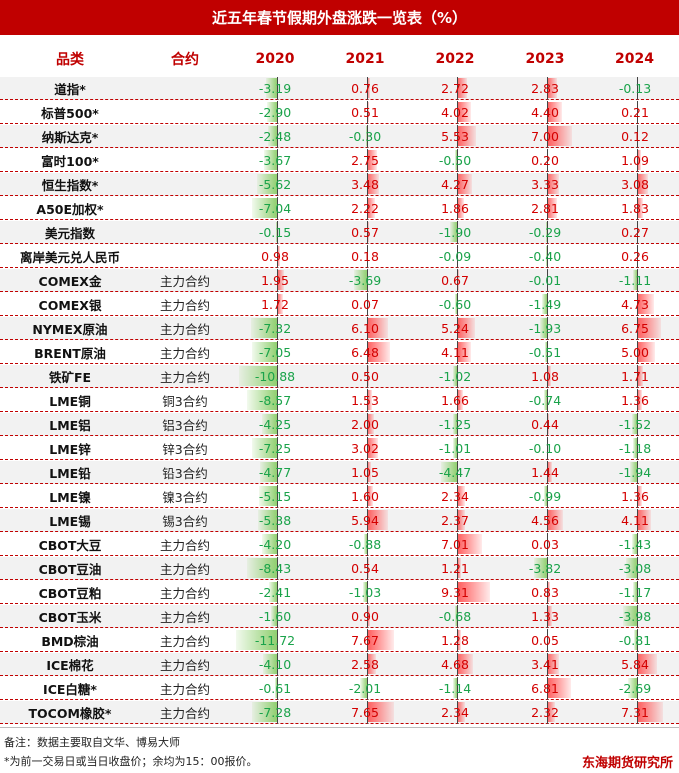 This screenshot has width=679, height=773. Describe the element at coordinates (455, 256) in the screenshot. I see `value-label: -0.09` at that location.